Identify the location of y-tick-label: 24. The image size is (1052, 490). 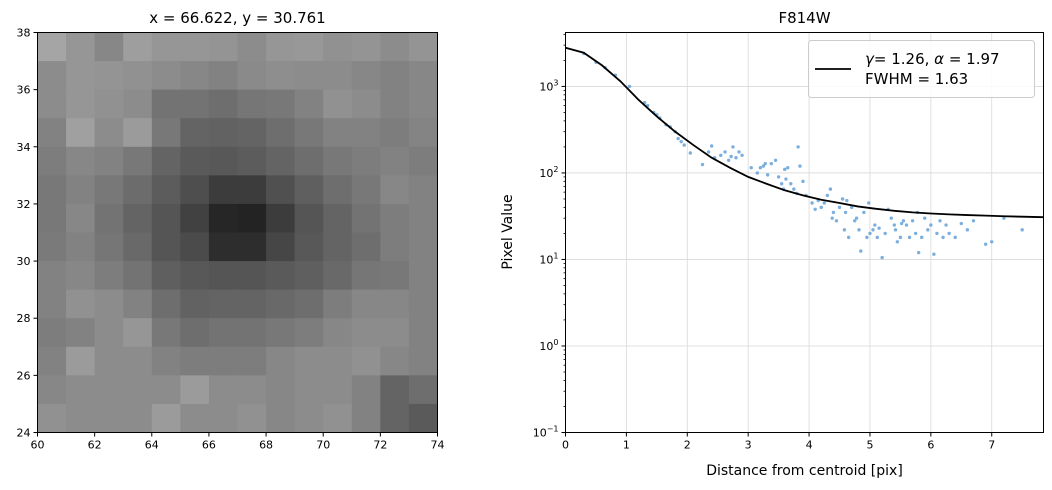
(24, 433).